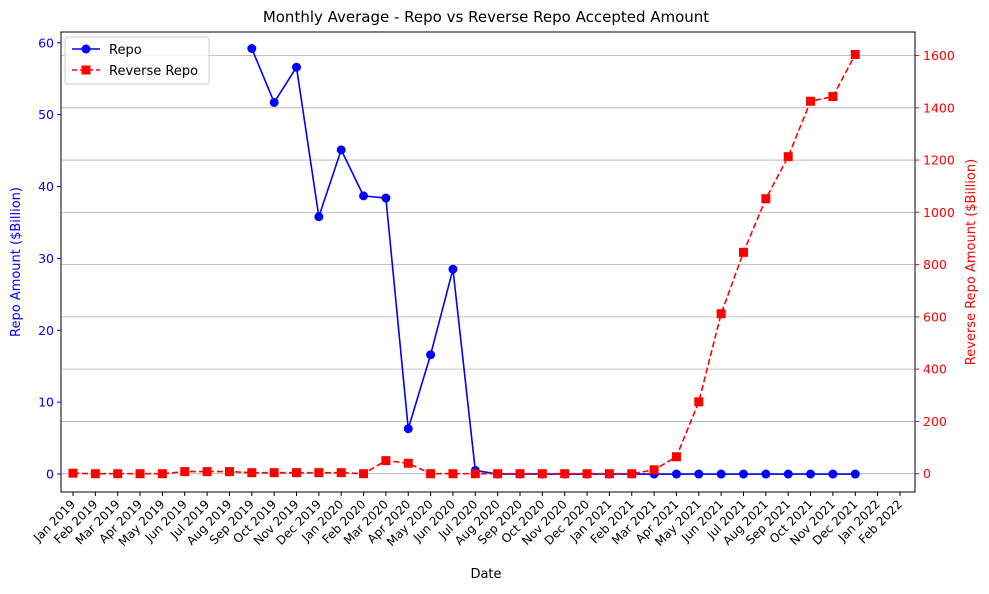  I want to click on right-axis-tick-label: 200, so click(935, 421).